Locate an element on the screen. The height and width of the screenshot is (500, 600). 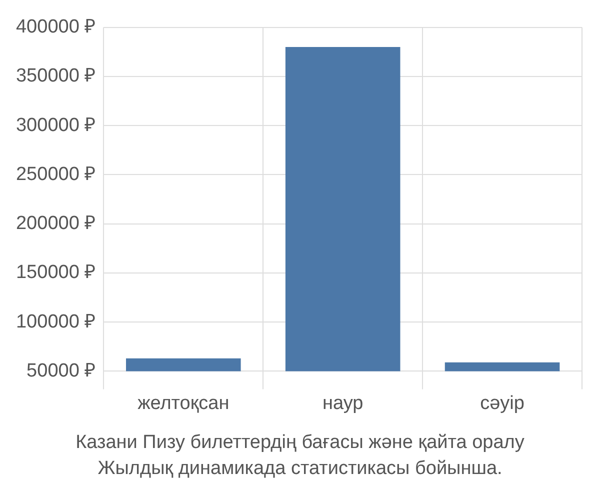
x-tick-label: желтоқсан is located at coordinates (184, 403).